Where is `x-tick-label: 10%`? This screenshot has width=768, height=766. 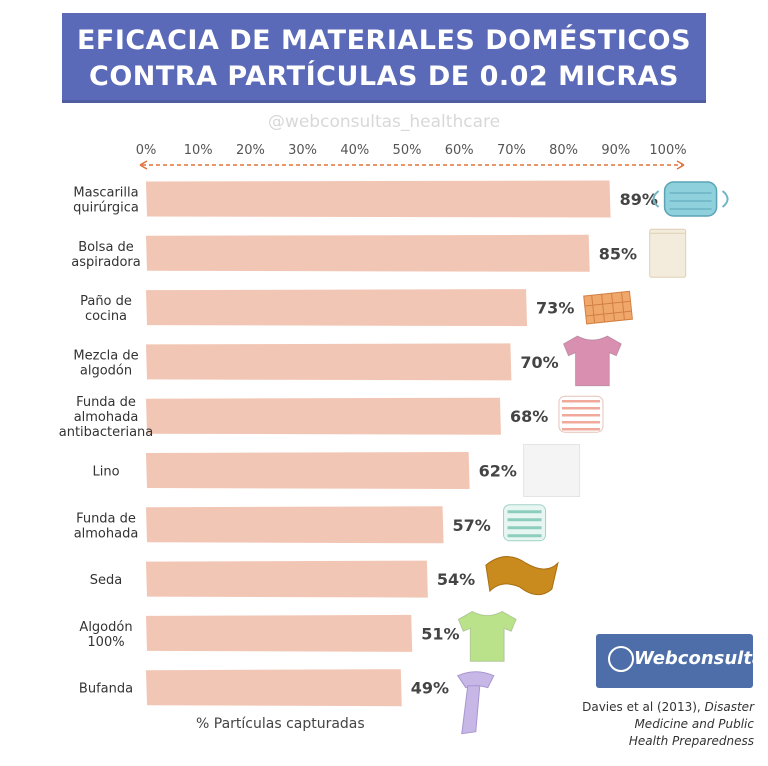 x-tick-label: 10% is located at coordinates (198, 150).